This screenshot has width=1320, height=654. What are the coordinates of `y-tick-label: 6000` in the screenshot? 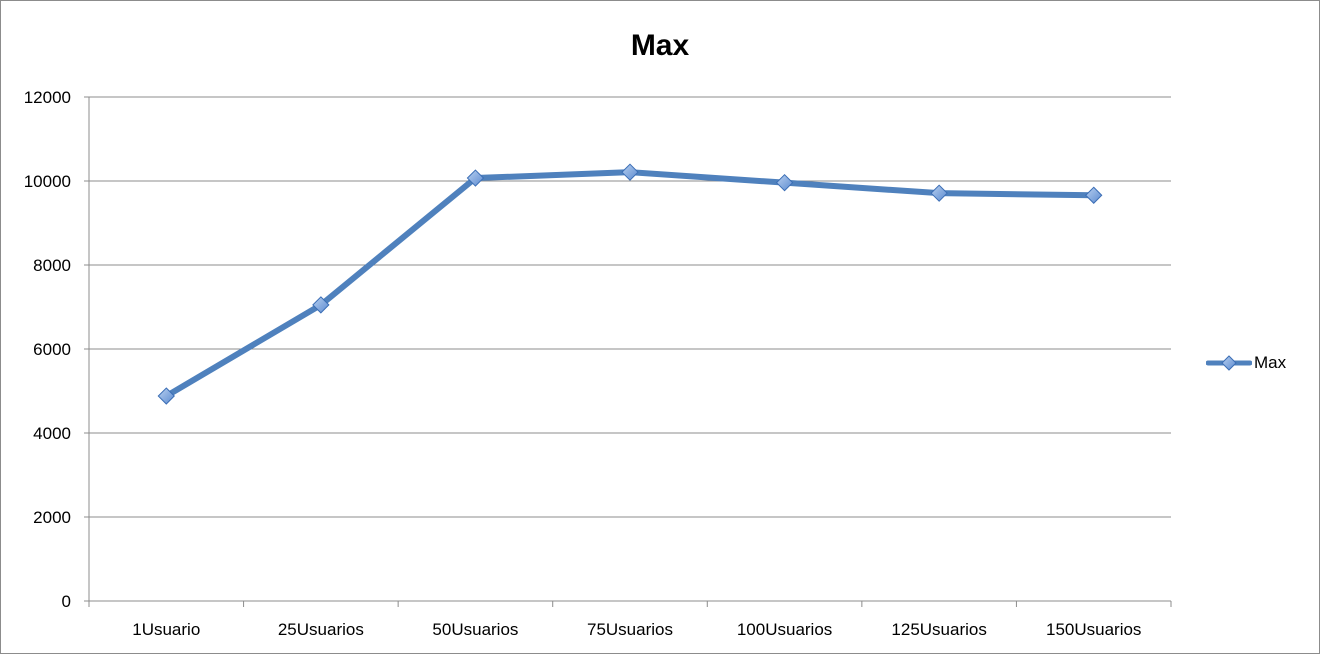 It's located at (52, 349).